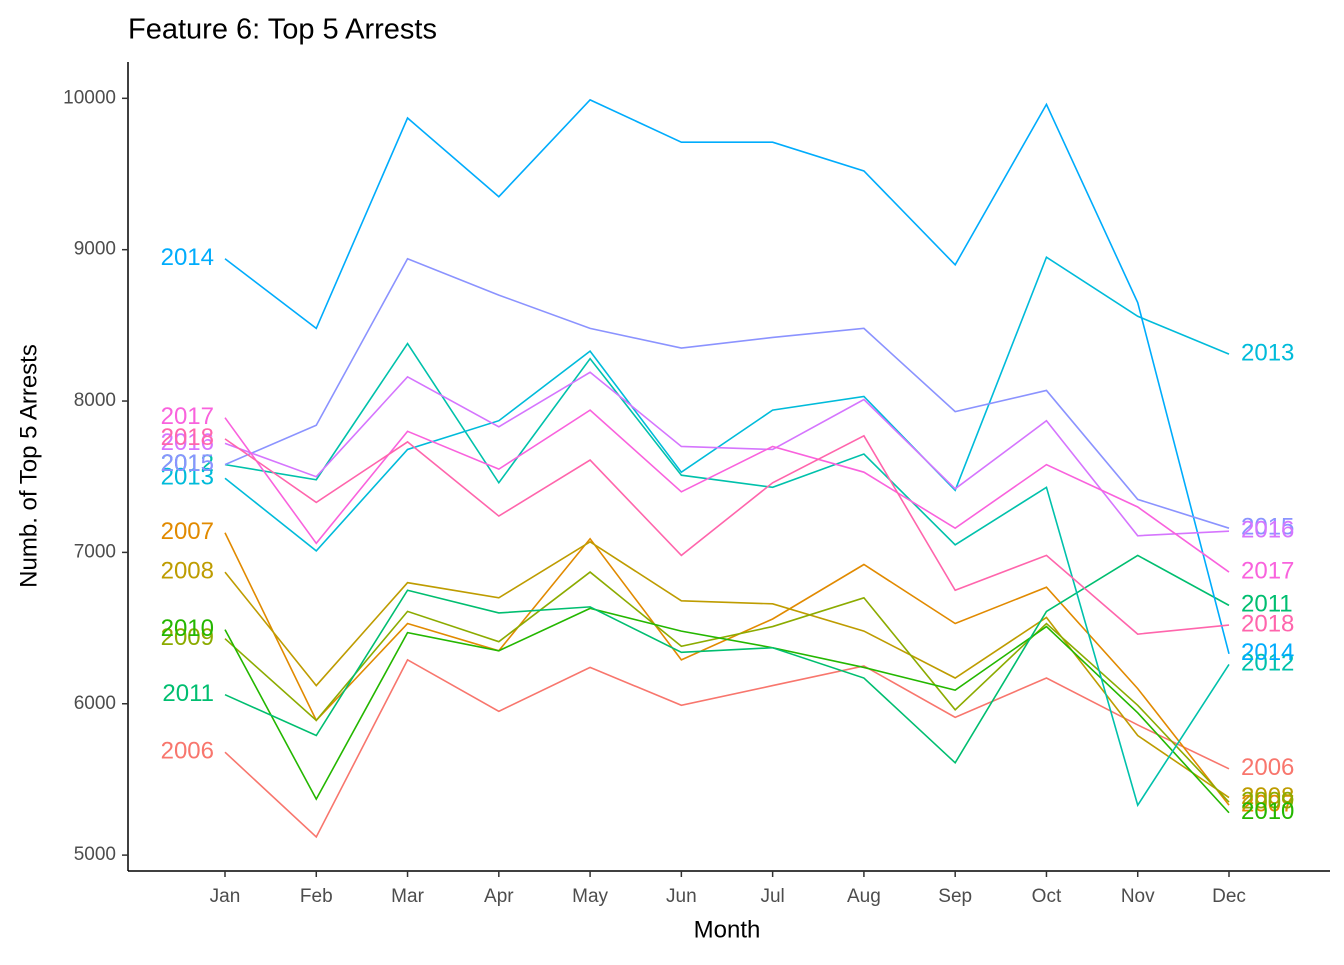 The height and width of the screenshot is (965, 1344). What do you see at coordinates (1267, 652) in the screenshot?
I see `series-label-end: 2014` at bounding box center [1267, 652].